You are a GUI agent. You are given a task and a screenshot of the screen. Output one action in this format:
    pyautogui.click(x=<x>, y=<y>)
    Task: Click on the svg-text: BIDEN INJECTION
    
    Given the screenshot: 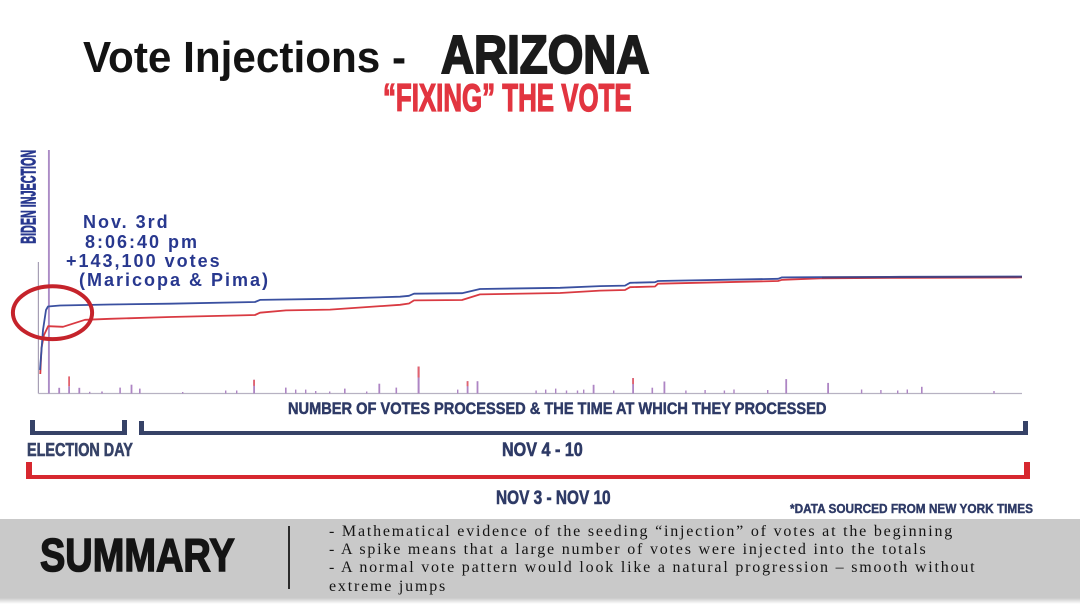 What is the action you would take?
    pyautogui.click(x=29, y=197)
    